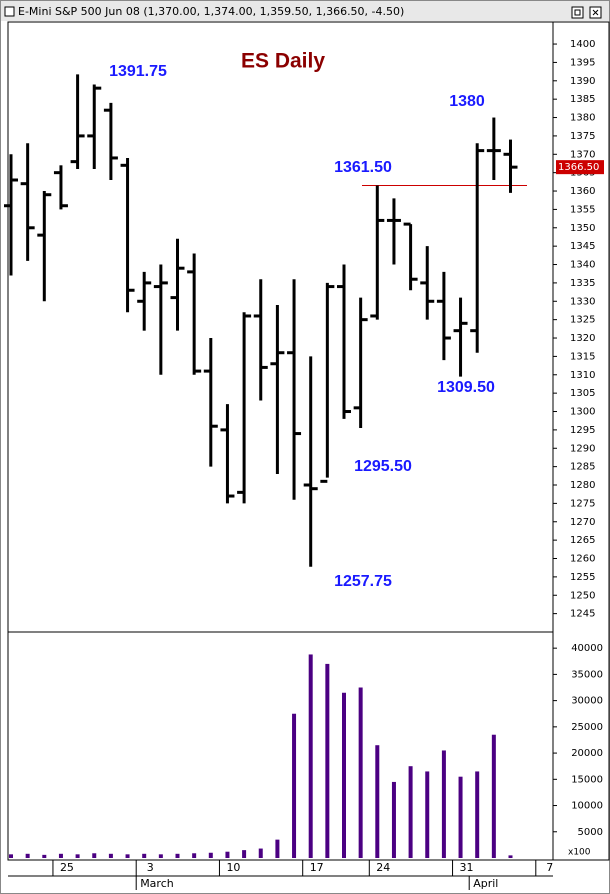 The width and height of the screenshot is (610, 894). Describe the element at coordinates (587, 727) in the screenshot. I see `y-tick-label: 25000` at that location.